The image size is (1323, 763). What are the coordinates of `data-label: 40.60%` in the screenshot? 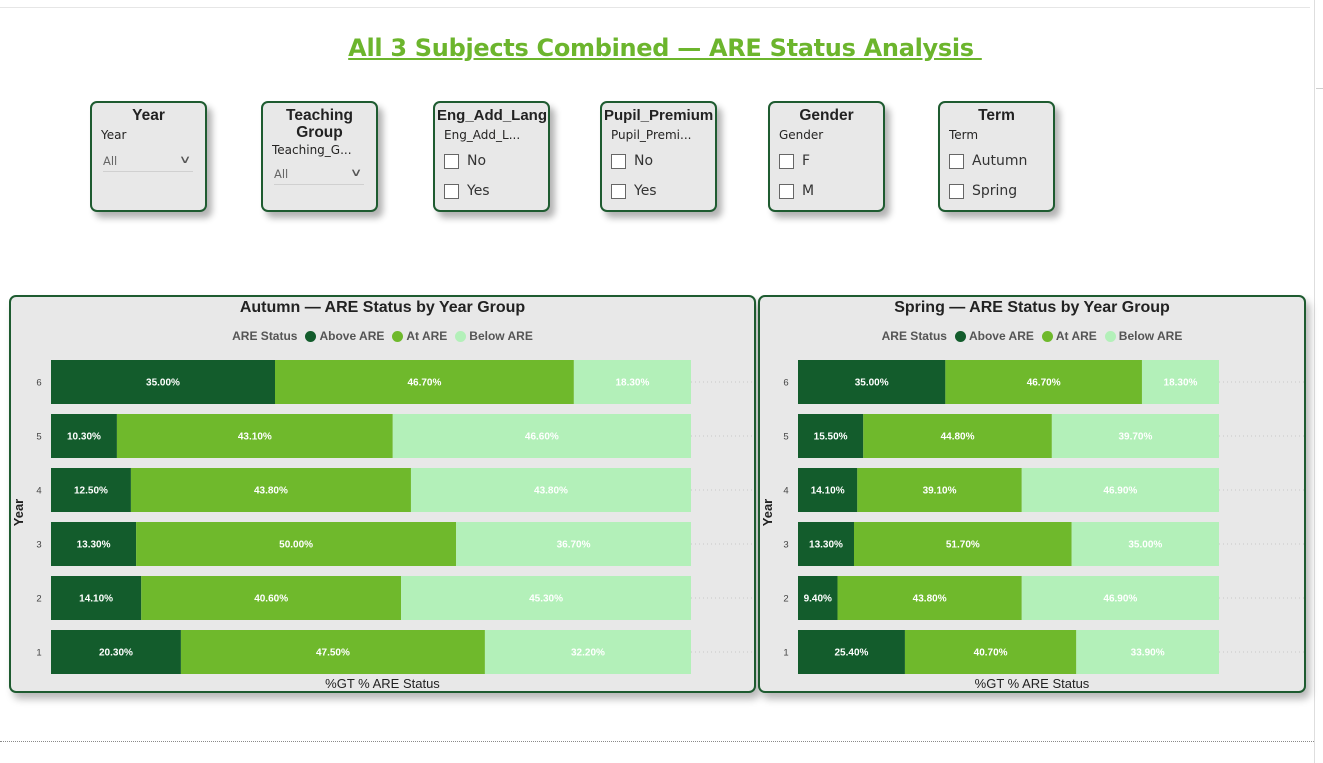 It's located at (271, 599).